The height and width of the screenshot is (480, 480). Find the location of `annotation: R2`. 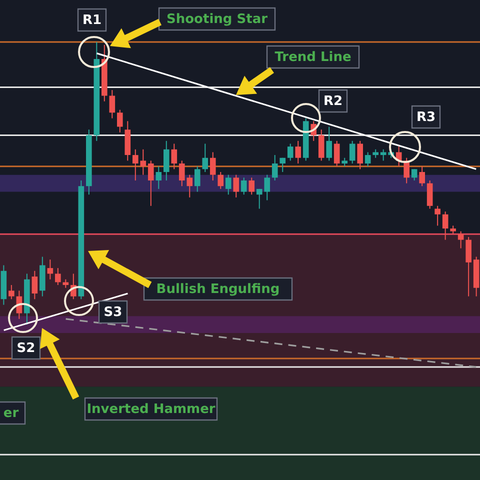

annotation: R2 is located at coordinates (333, 101).